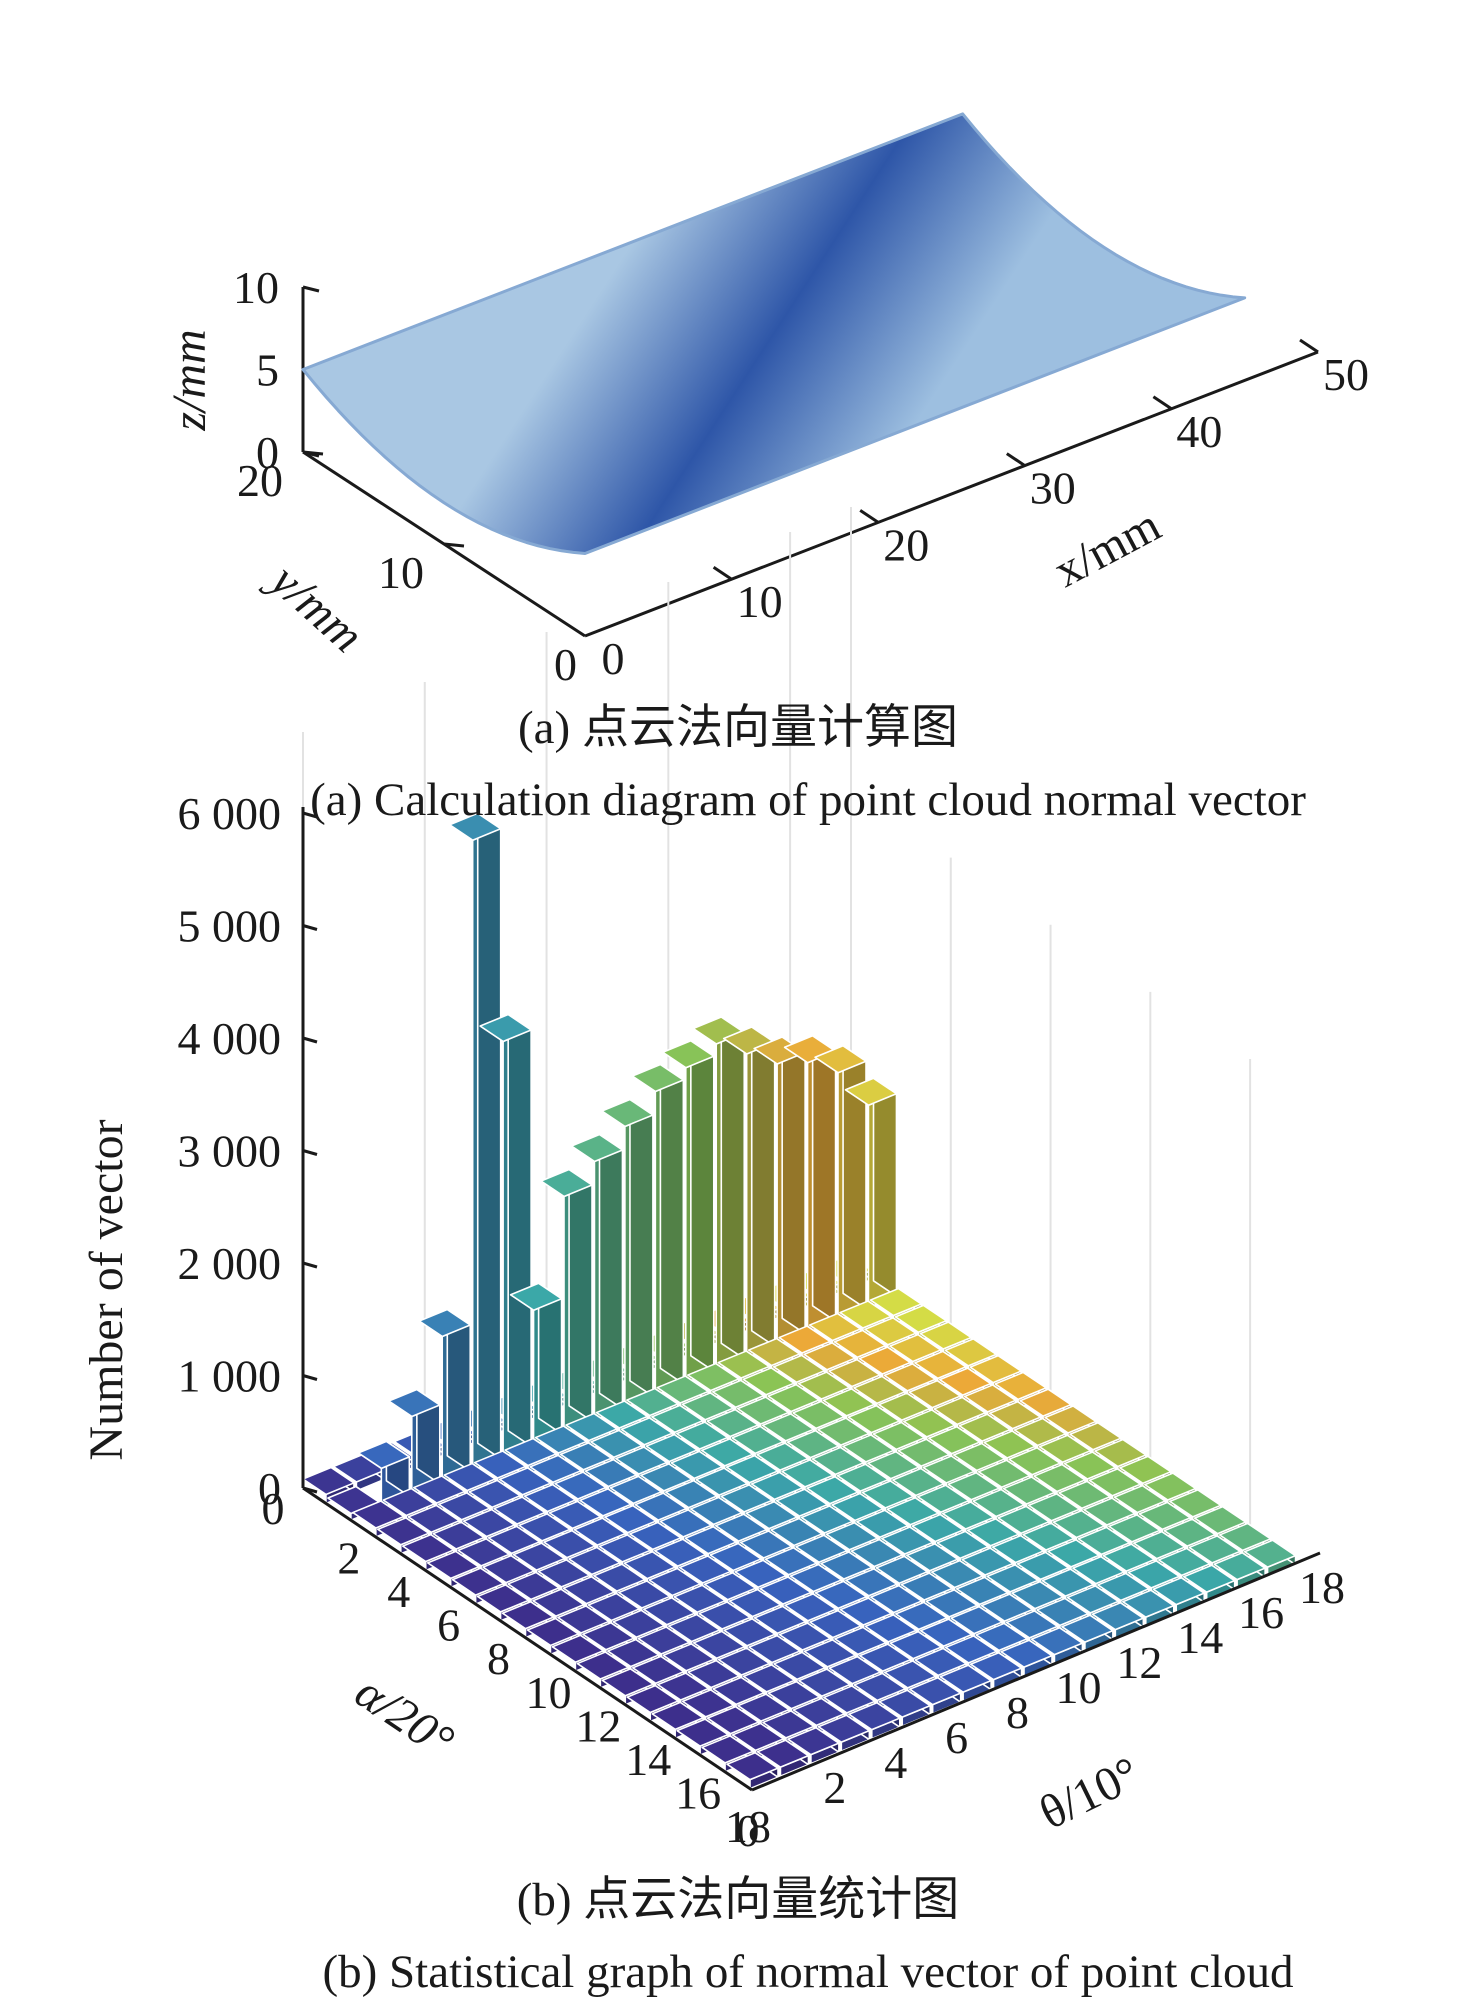 The image size is (1476, 2013). What do you see at coordinates (548, 1692) in the screenshot?
I see `alpha-tick-label: 10` at bounding box center [548, 1692].